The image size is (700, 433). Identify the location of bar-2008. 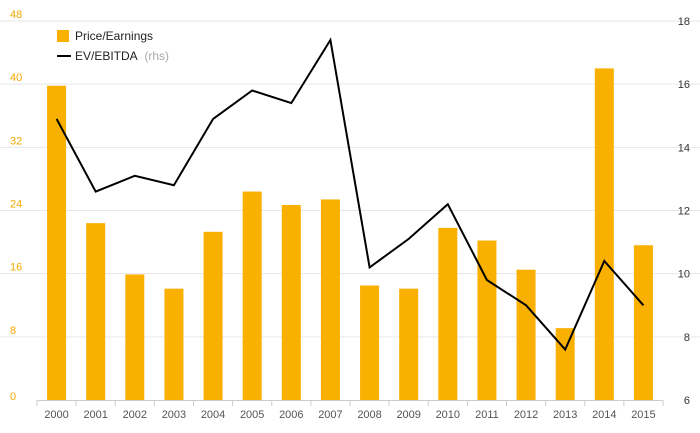
(370, 342).